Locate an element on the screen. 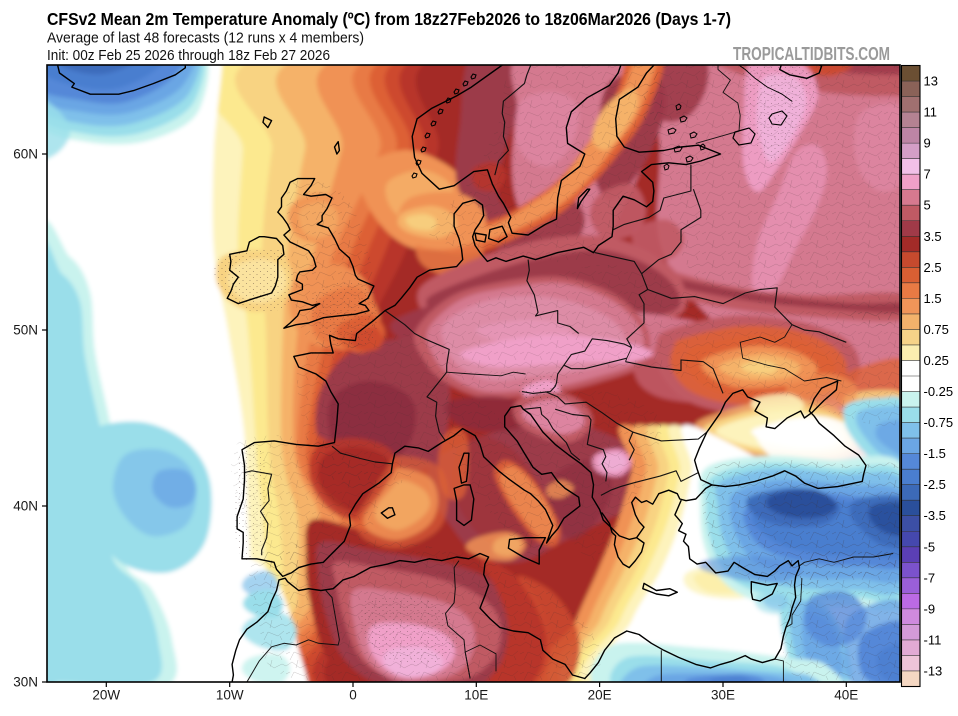 The height and width of the screenshot is (716, 958). svg-text: 20W is located at coordinates (106, 695).